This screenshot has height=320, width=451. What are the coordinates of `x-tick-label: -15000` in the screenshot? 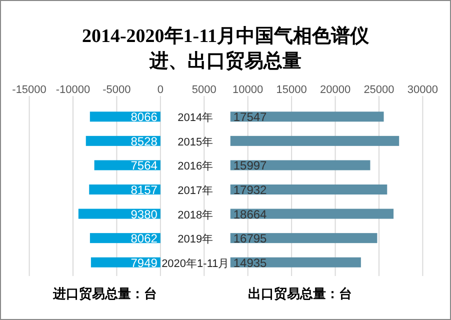 It's located at (29, 90).